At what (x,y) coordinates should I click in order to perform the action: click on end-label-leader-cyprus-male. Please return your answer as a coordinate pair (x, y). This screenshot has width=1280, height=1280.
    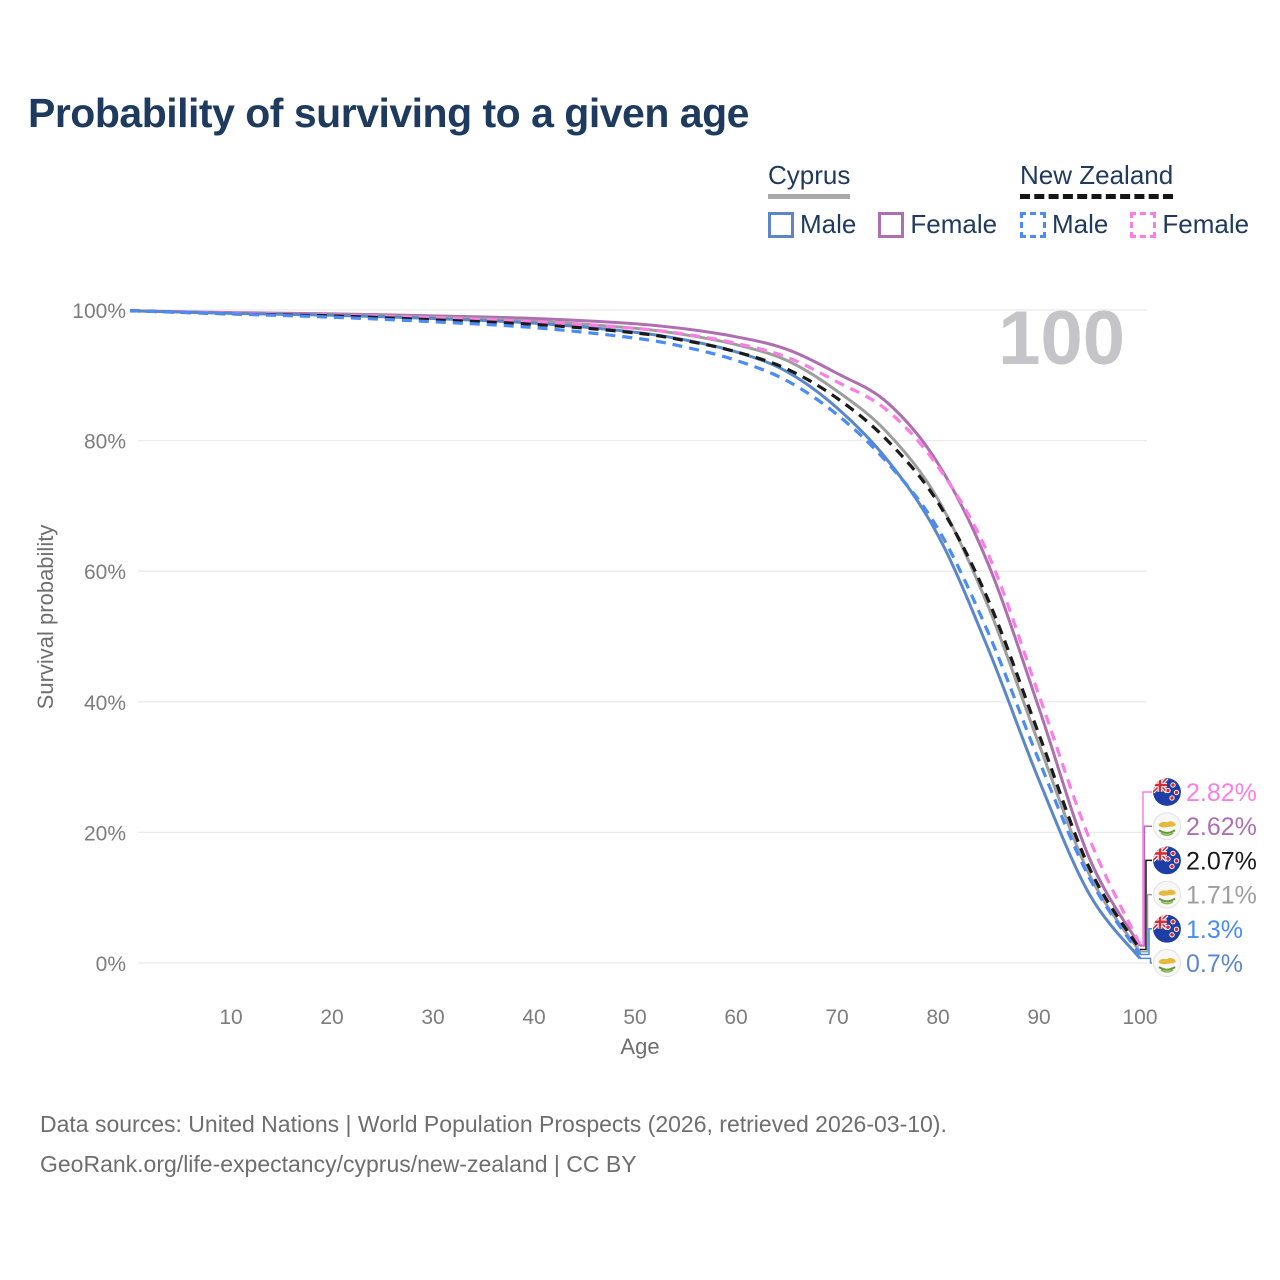
    Looking at the image, I should click on (1146, 960).